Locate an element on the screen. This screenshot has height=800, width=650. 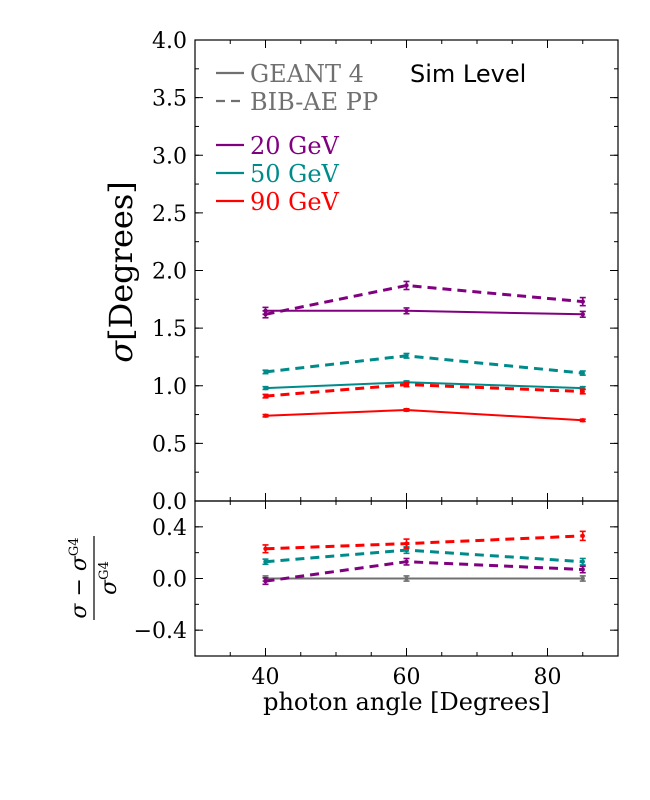
y-tick-label: 3.0 is located at coordinates (169, 156).